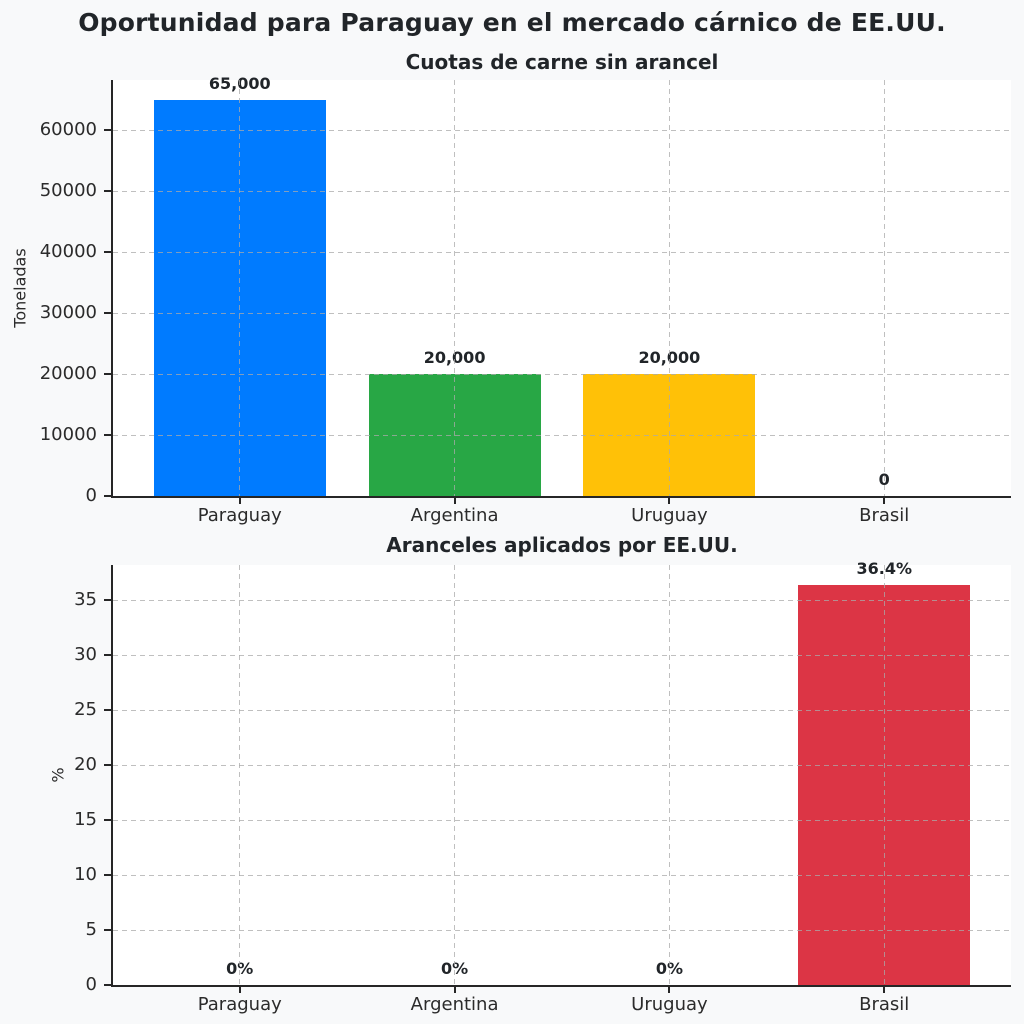  What do you see at coordinates (68, 130) in the screenshot?
I see `y-tick-label: 60000` at bounding box center [68, 130].